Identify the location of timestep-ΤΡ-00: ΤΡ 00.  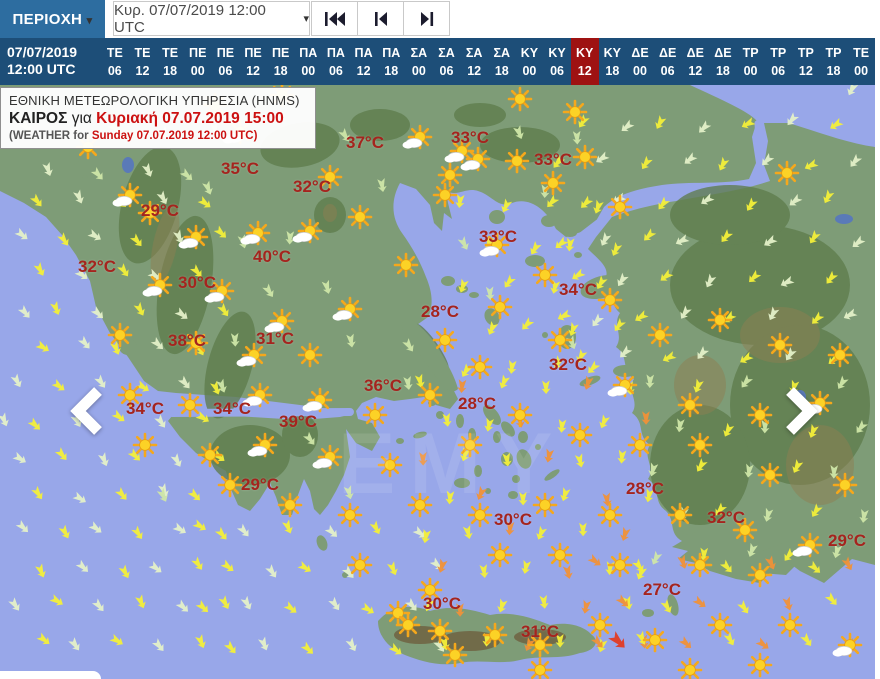
(751, 61).